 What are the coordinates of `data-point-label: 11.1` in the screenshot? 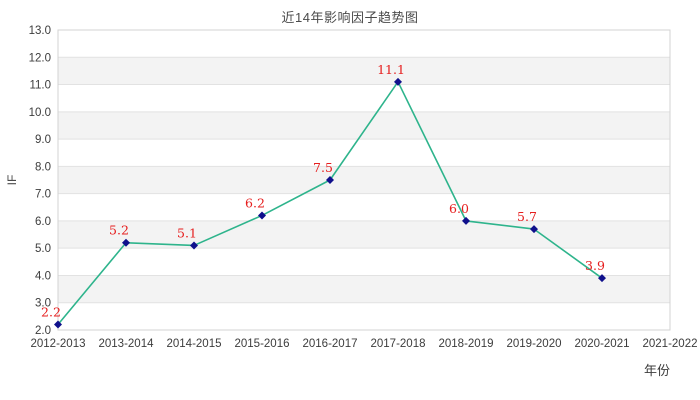 It's located at (391, 69).